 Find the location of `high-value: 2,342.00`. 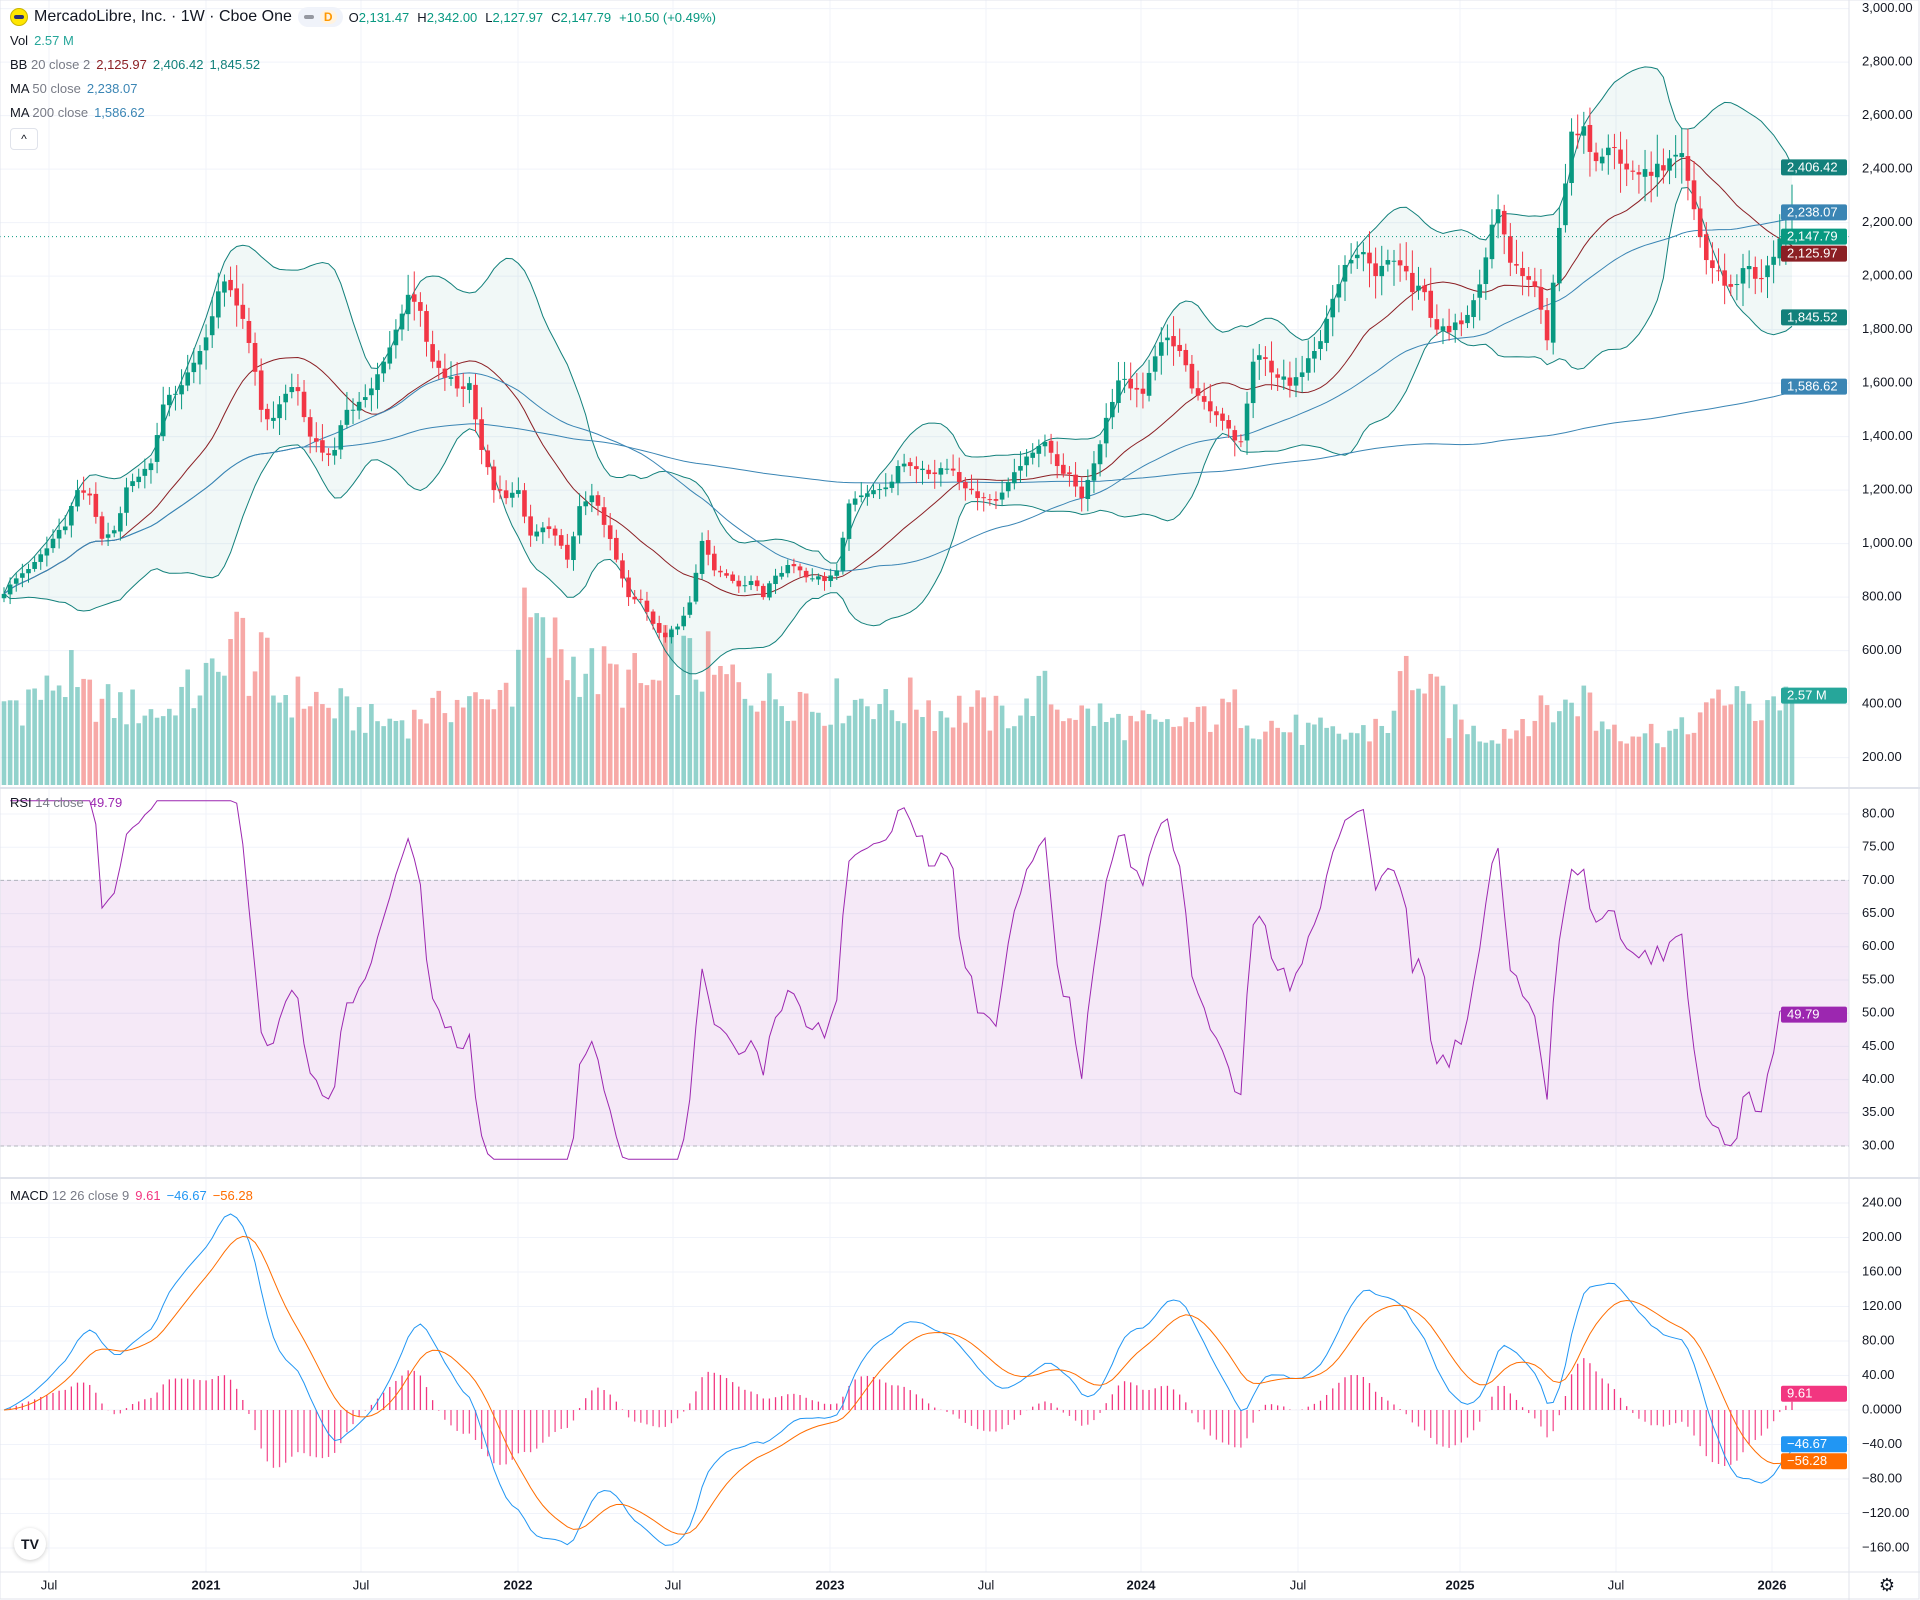

high-value: 2,342.00 is located at coordinates (452, 17).